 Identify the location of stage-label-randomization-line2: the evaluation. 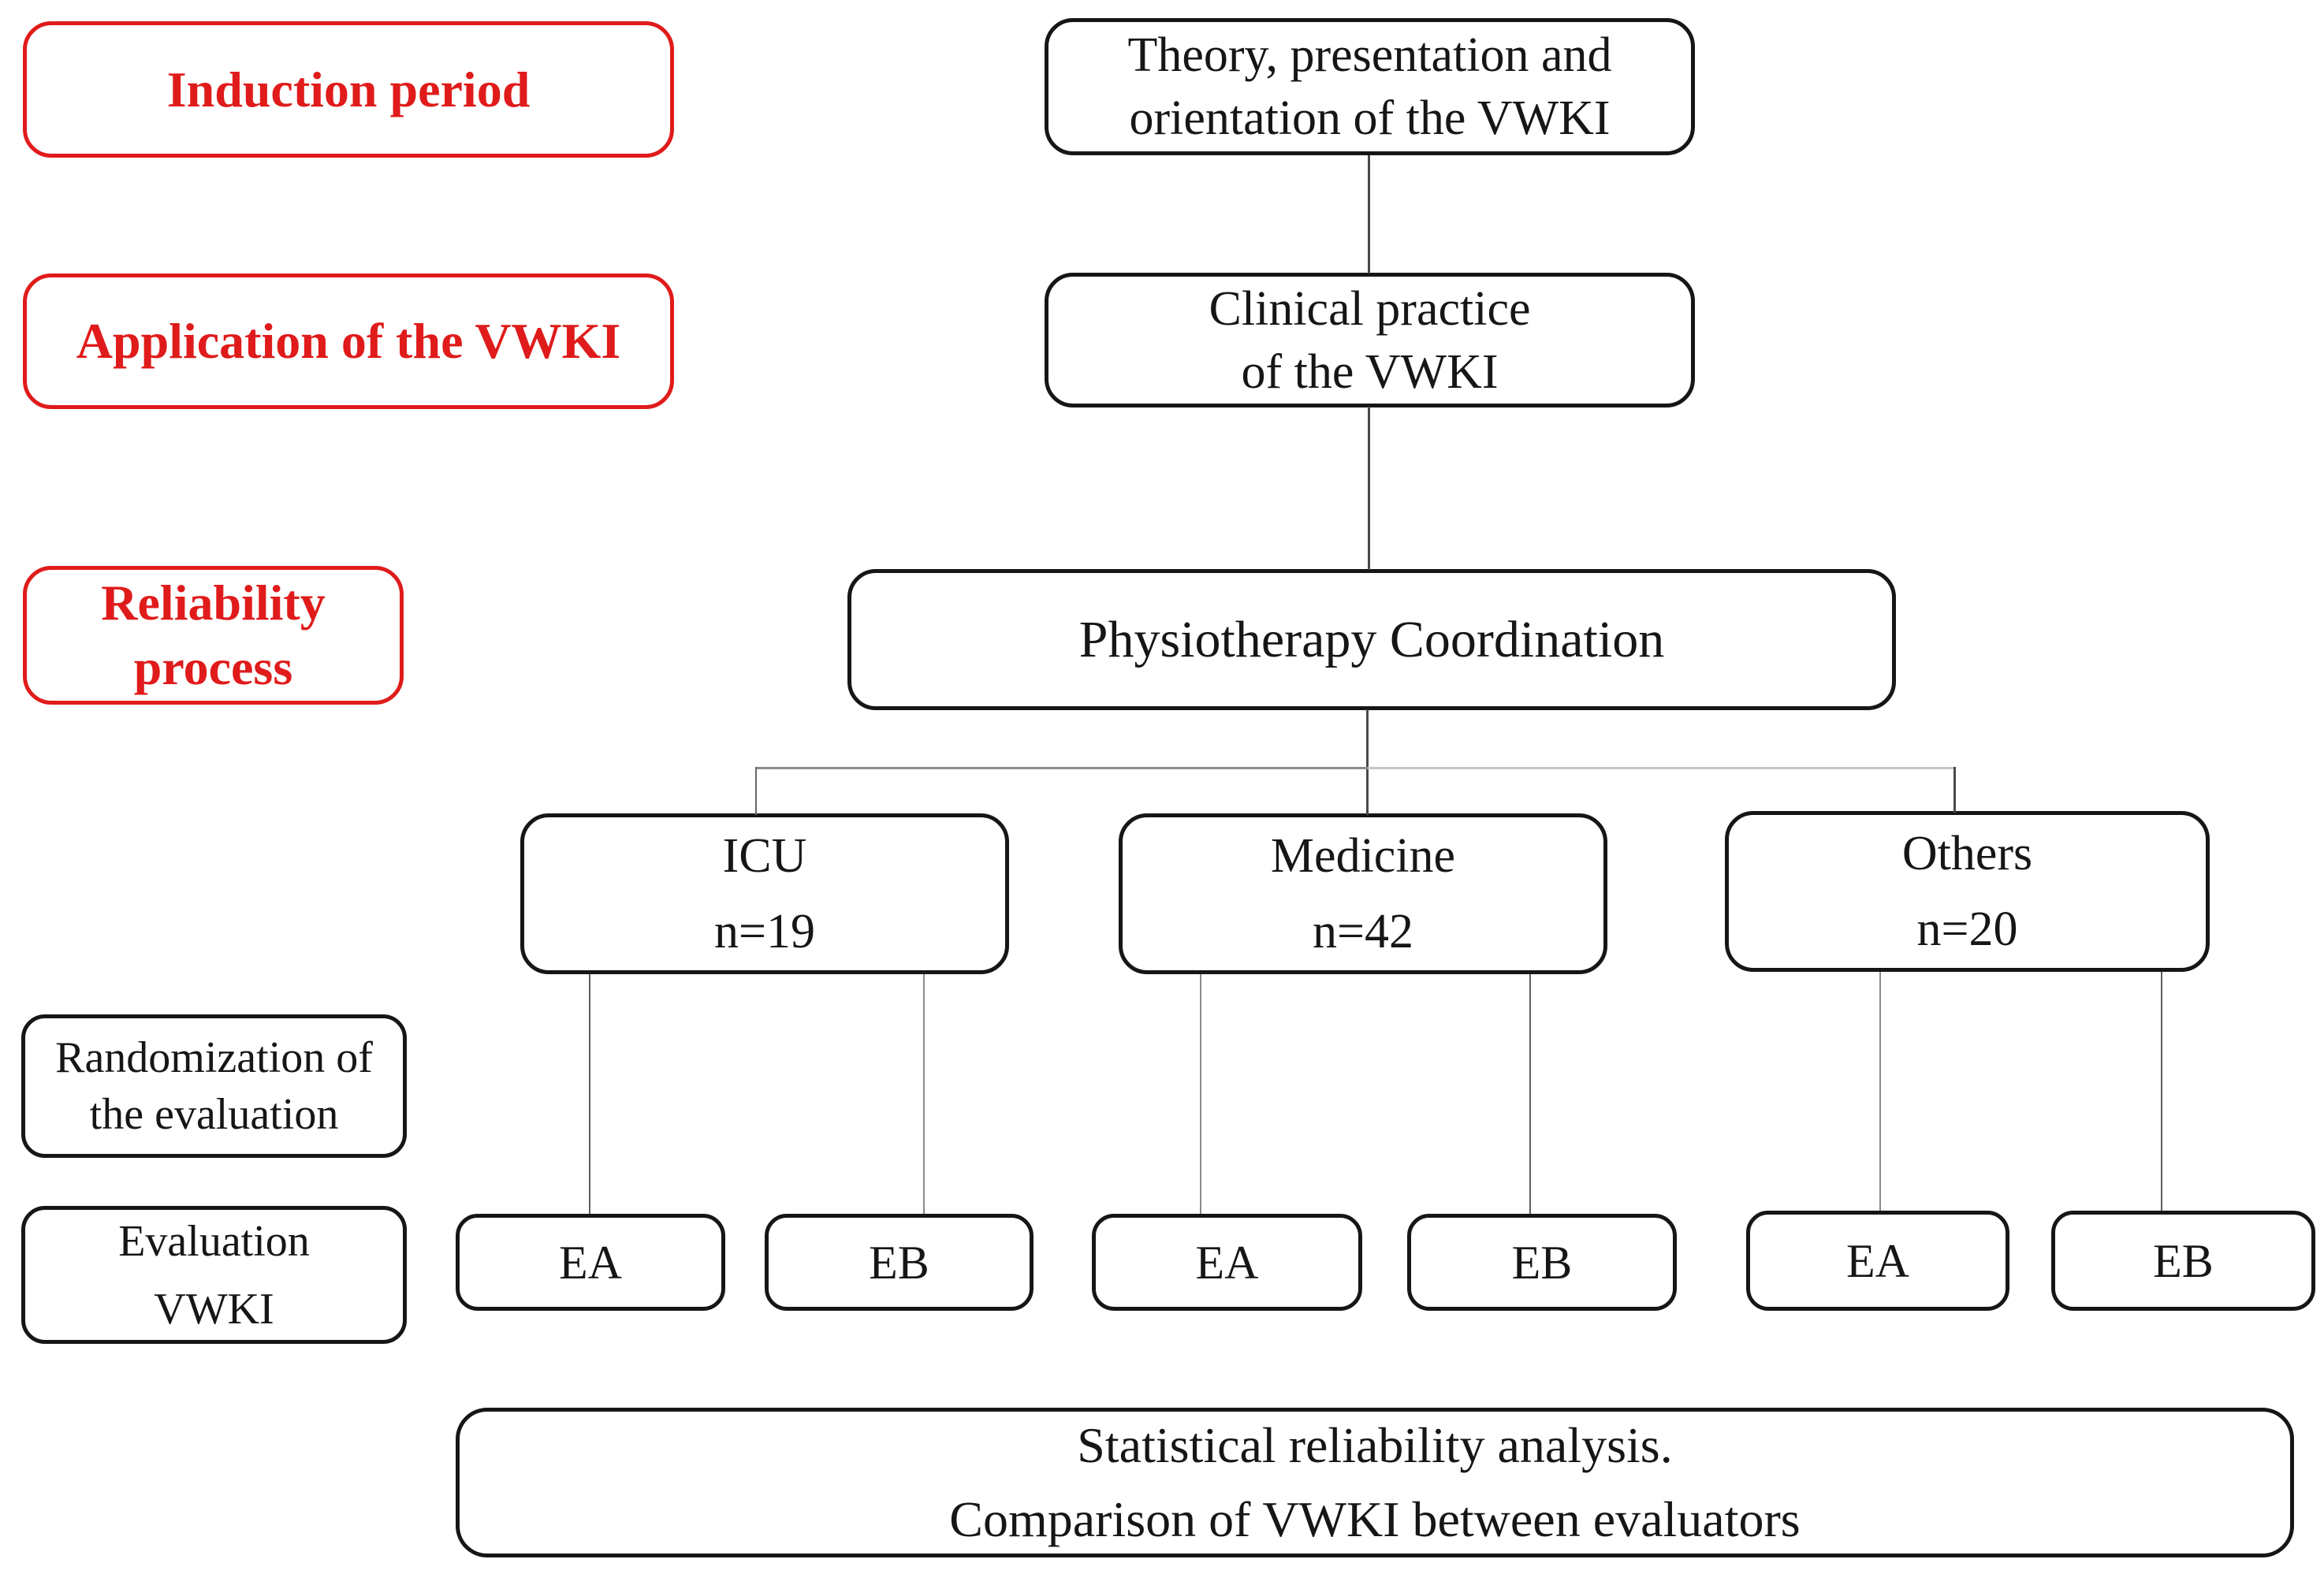
(214, 1114).